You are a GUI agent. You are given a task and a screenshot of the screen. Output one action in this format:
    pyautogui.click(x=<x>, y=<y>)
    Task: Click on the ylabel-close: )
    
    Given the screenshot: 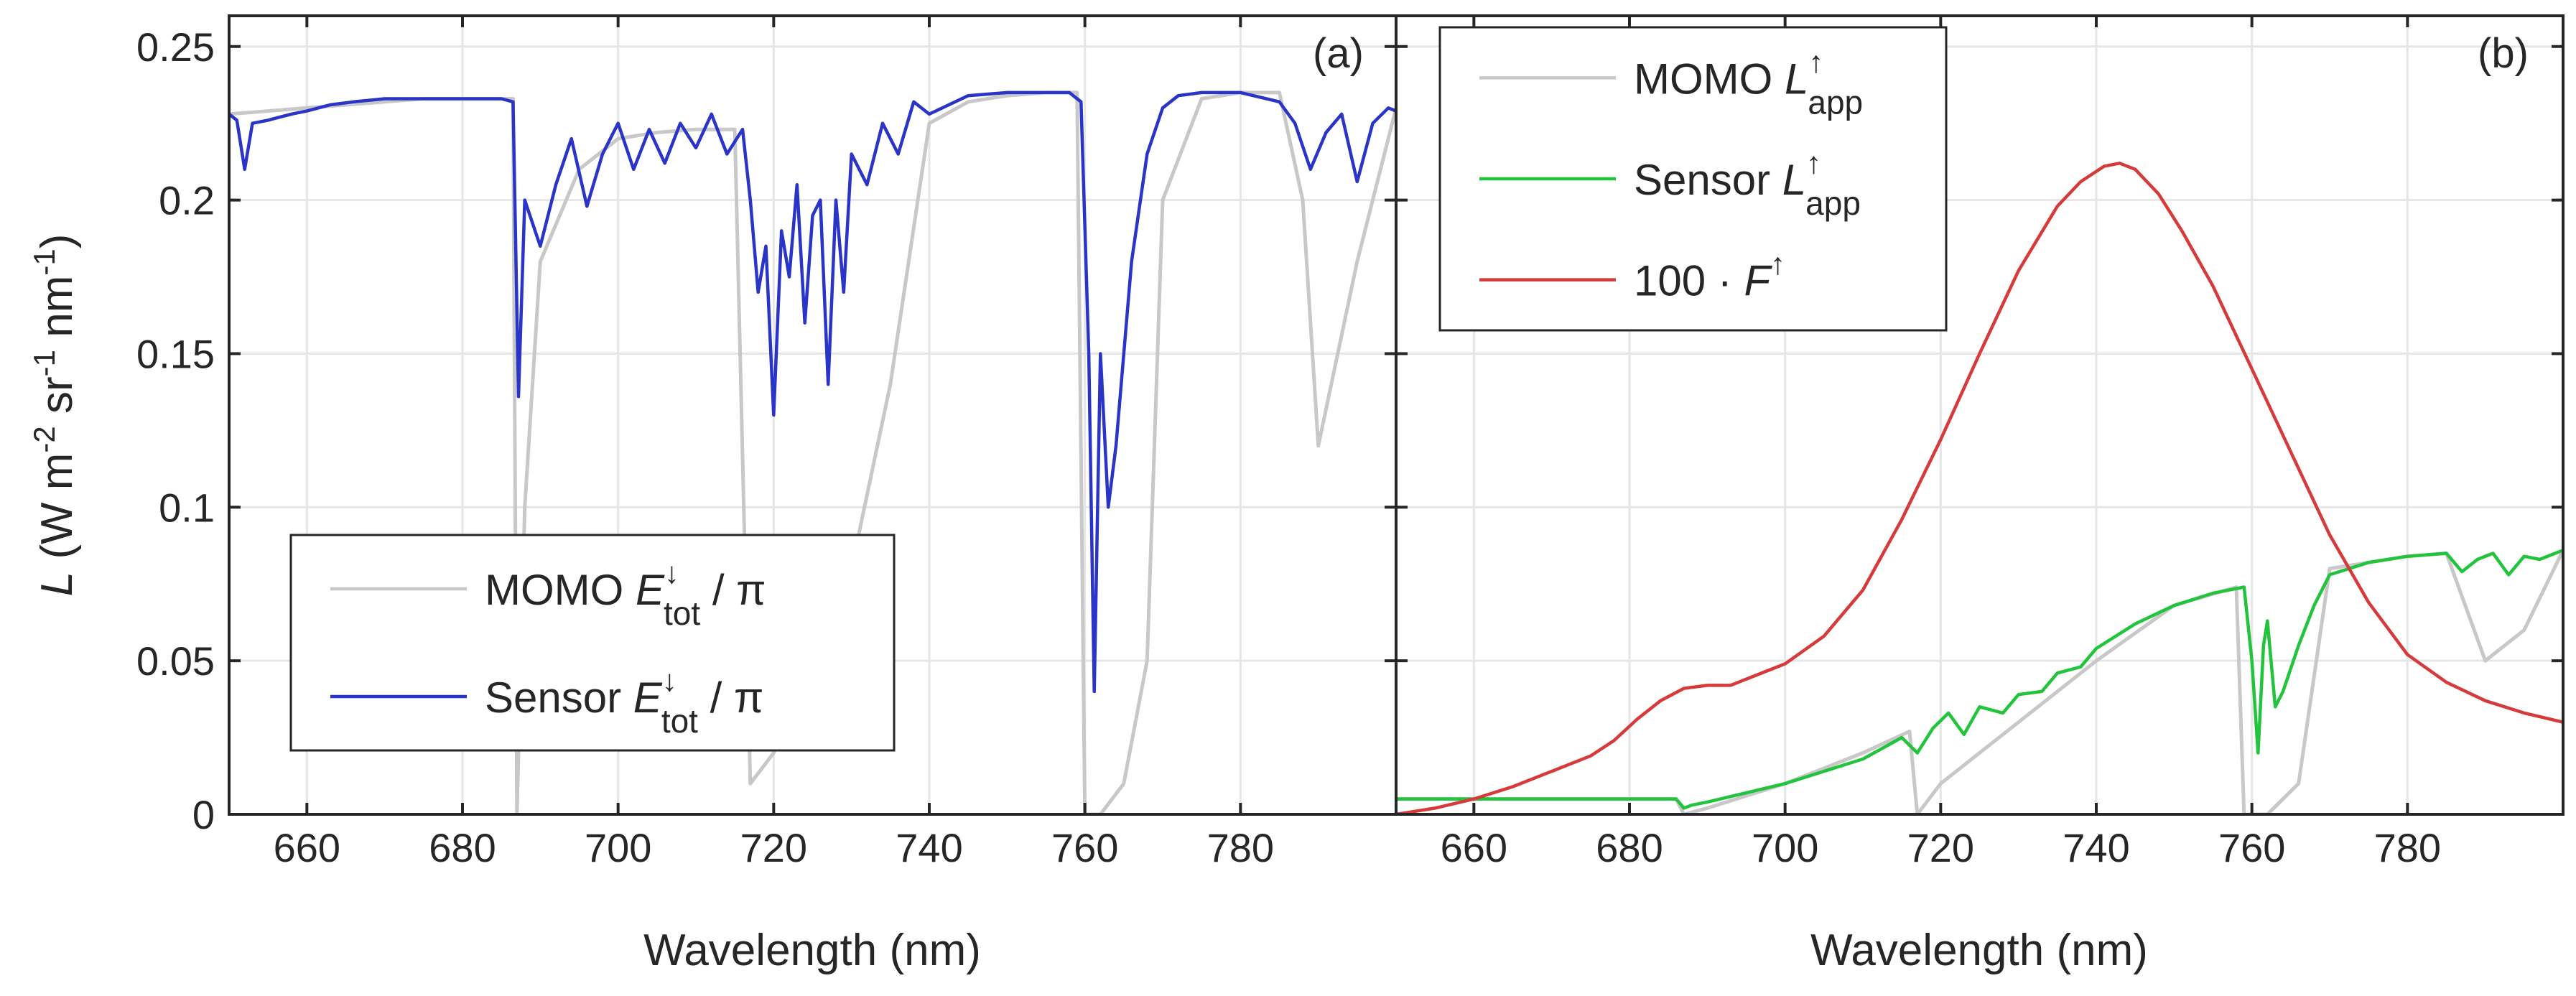 What is the action you would take?
    pyautogui.click(x=57, y=241)
    